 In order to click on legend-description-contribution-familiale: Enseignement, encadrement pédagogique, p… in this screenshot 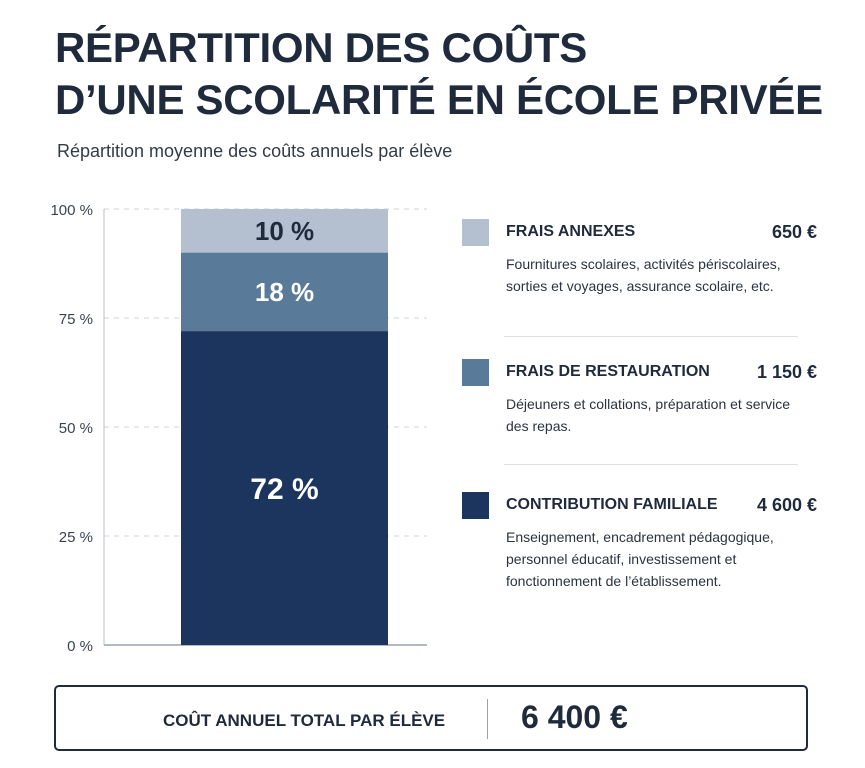, I will do `click(640, 559)`.